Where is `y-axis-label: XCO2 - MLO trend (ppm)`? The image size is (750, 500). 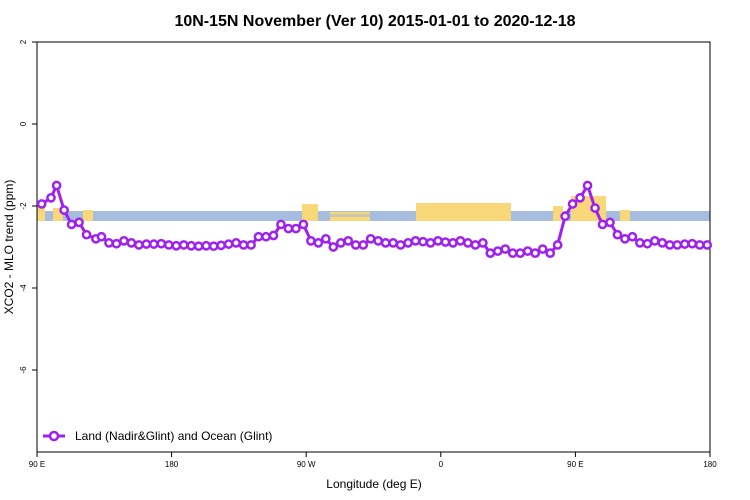
y-axis-label: XCO2 - MLO trend (ppm) is located at coordinates (9, 247).